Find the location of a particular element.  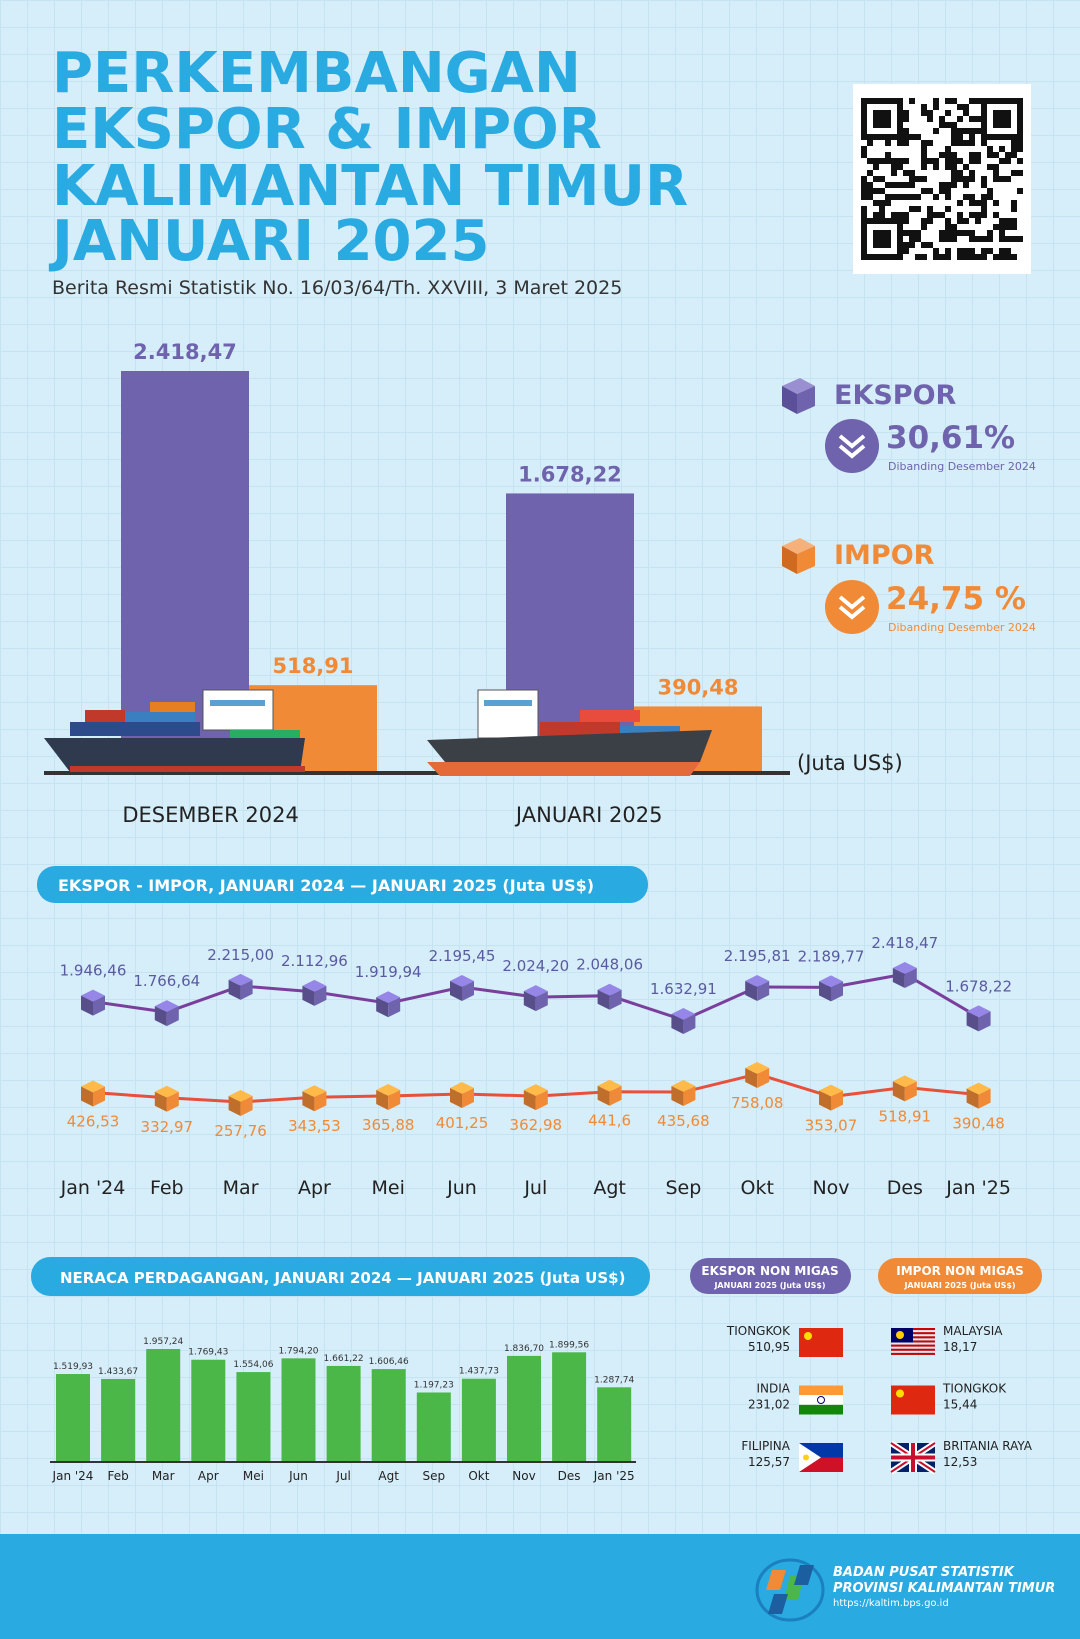

title-line: PERKEMBANGAN is located at coordinates (316, 73).